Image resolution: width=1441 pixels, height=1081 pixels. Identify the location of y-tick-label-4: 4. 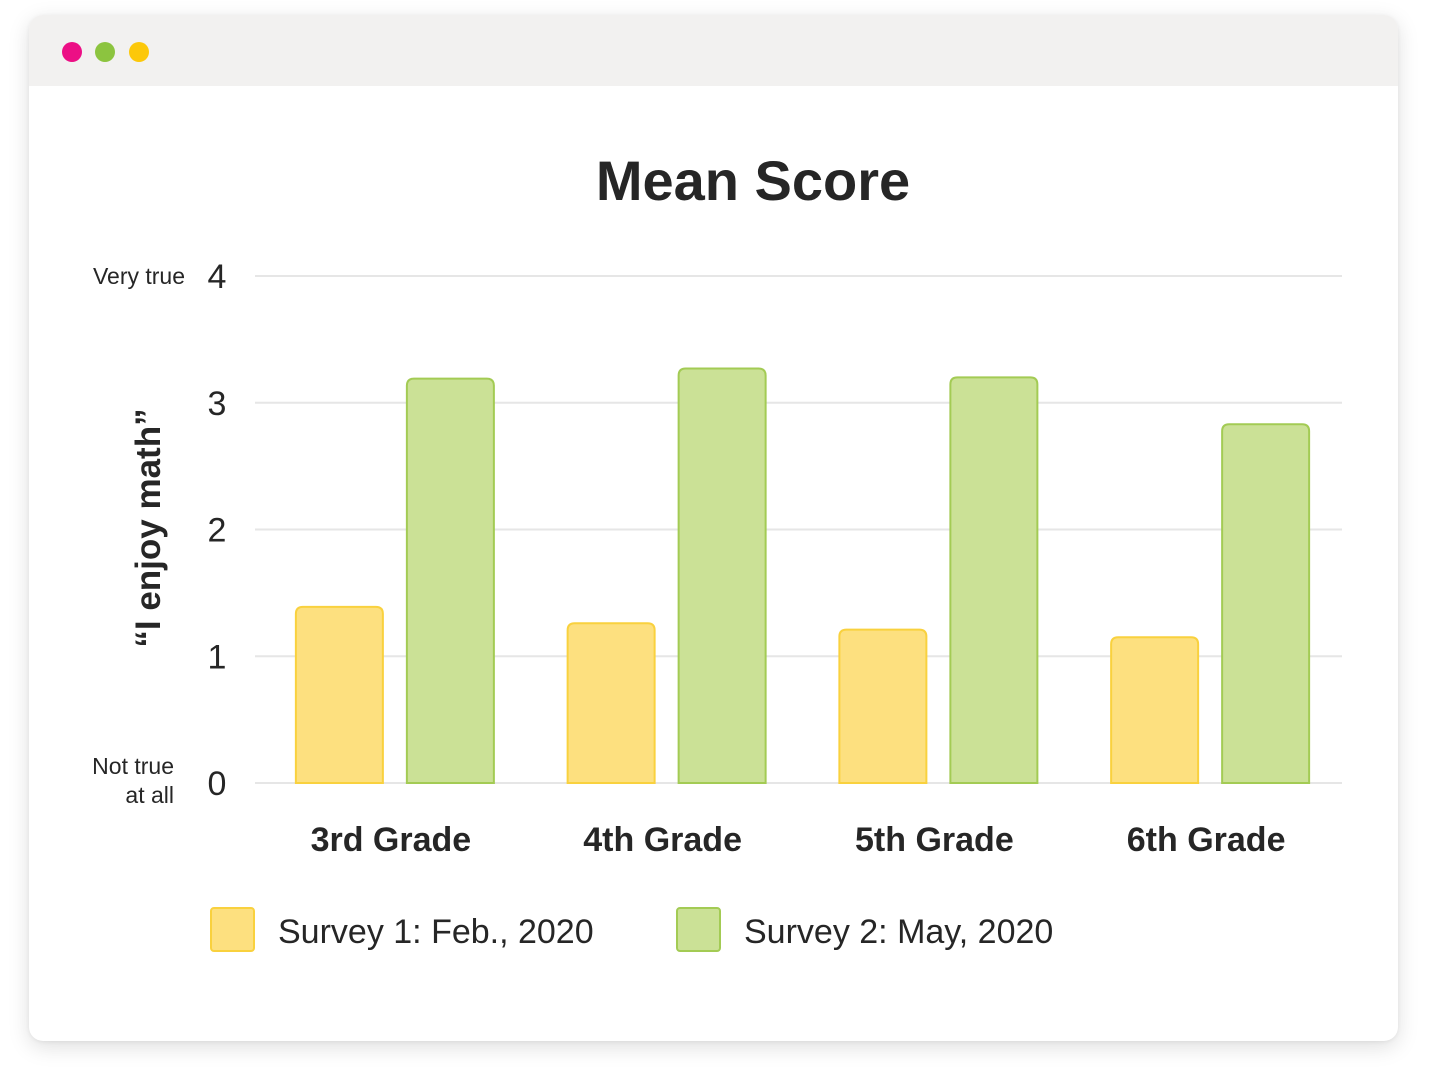
(217, 277).